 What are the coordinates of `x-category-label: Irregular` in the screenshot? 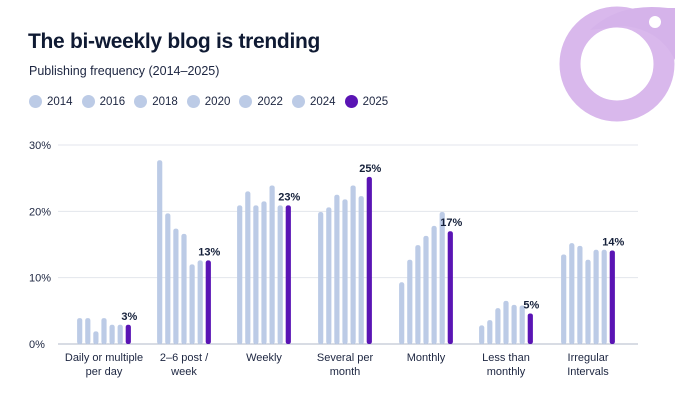 It's located at (588, 358).